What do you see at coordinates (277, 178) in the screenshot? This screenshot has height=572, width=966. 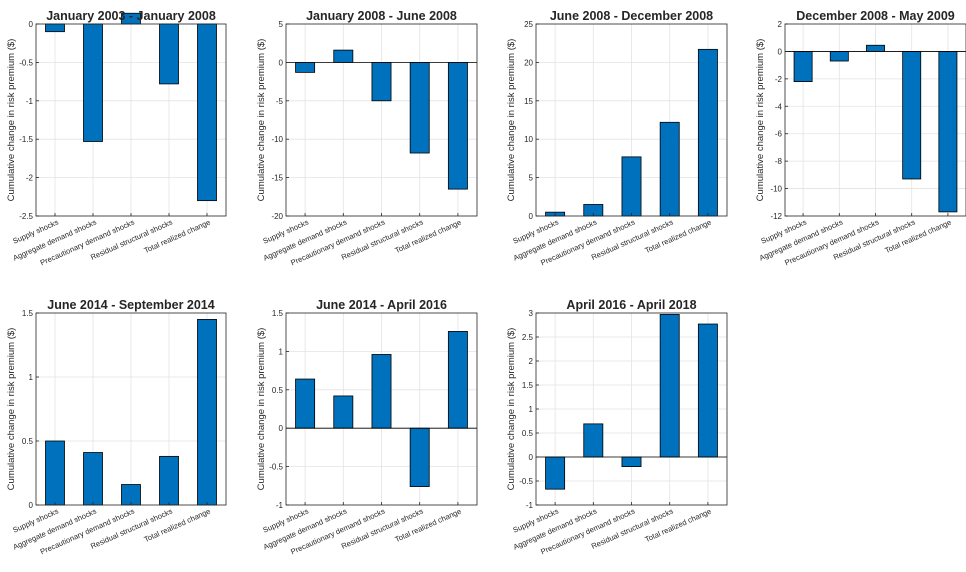 I see `y-tick-label: -15` at bounding box center [277, 178].